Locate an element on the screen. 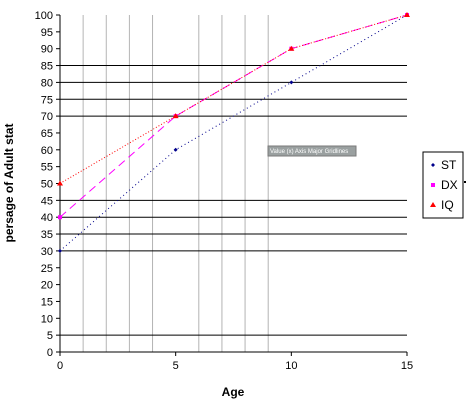 The width and height of the screenshot is (467, 405). y-tick-label: 95 is located at coordinates (47, 33).